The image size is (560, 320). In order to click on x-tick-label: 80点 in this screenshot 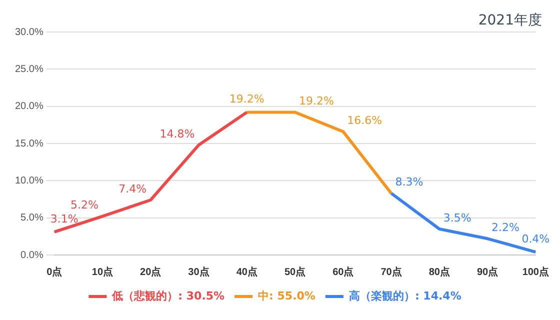, I will do `click(439, 272)`.